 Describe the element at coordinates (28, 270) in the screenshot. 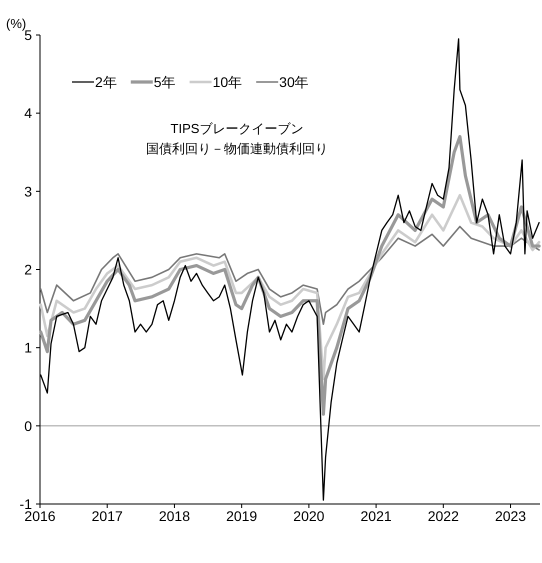

I see `y-tick-label: 2` at that location.